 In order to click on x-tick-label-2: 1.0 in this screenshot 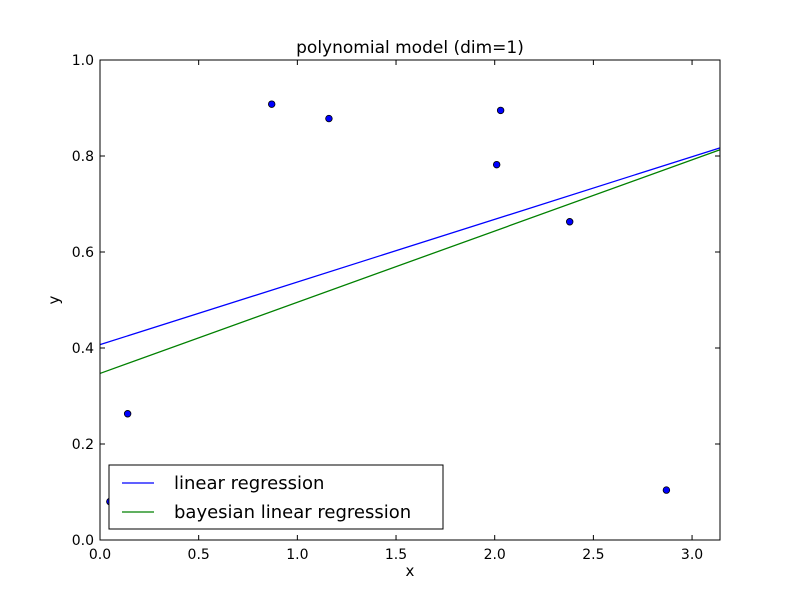, I will do `click(297, 555)`.